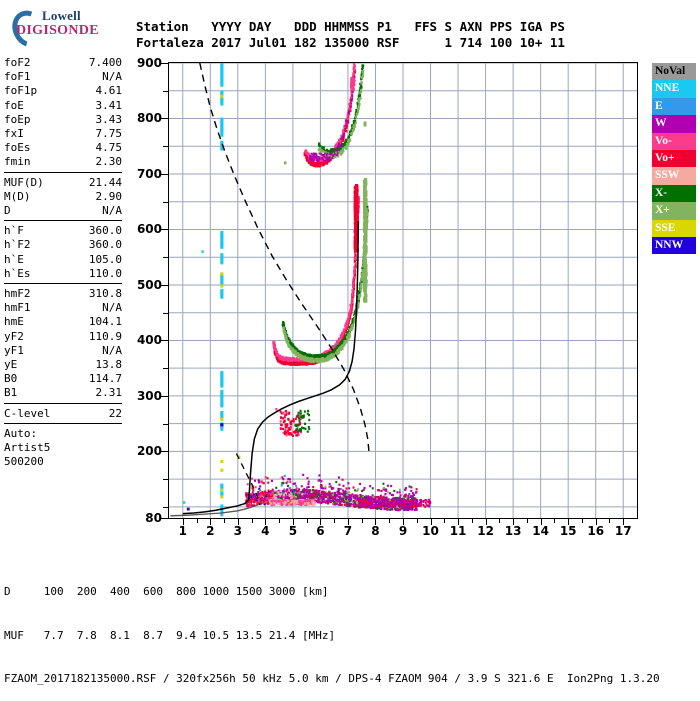 The width and height of the screenshot is (700, 701). Describe the element at coordinates (63, 231) in the screenshot. I see `param-row-hf: h`F 360.0` at that location.